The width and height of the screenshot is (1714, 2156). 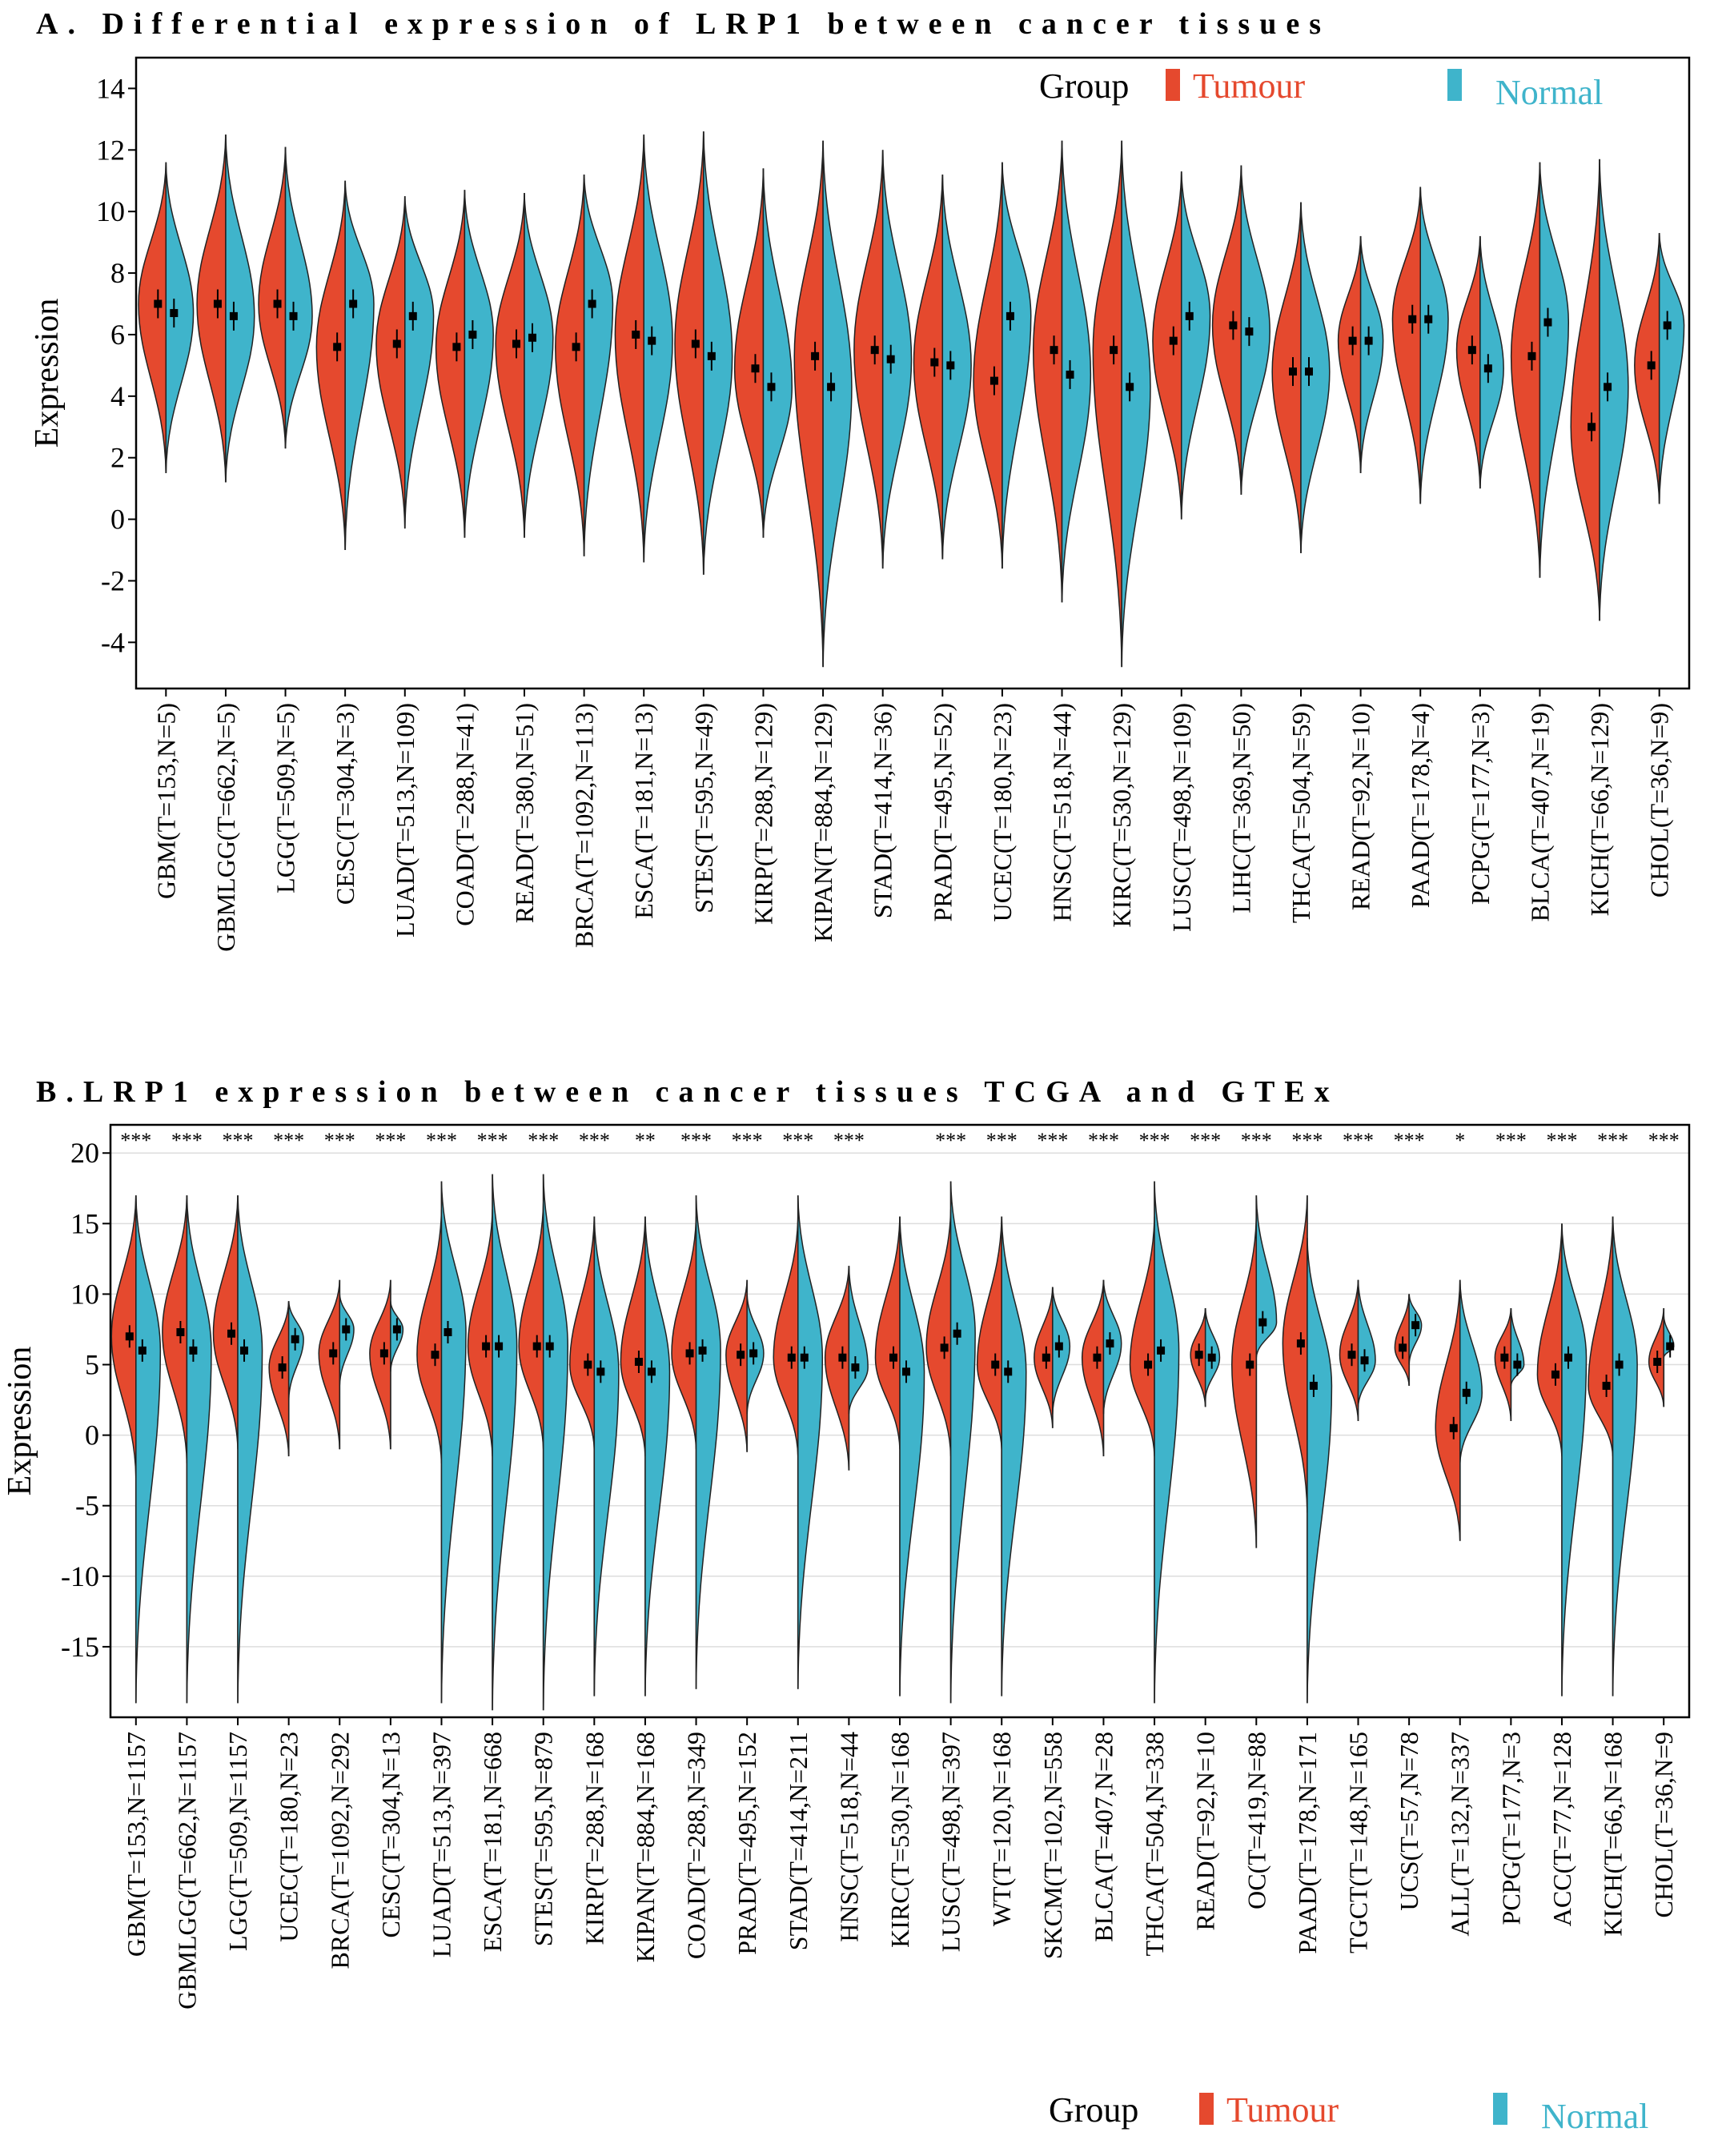 What do you see at coordinates (1206, 2109) in the screenshot?
I see `legend-tumour-swatch` at bounding box center [1206, 2109].